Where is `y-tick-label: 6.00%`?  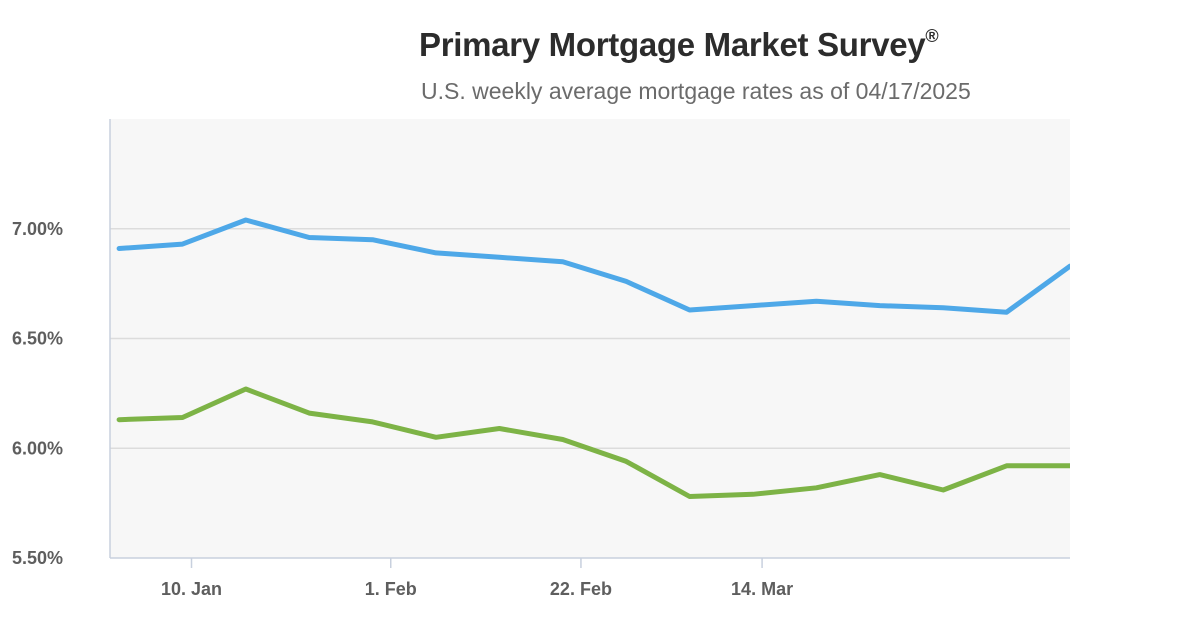 y-tick-label: 6.00% is located at coordinates (37, 448).